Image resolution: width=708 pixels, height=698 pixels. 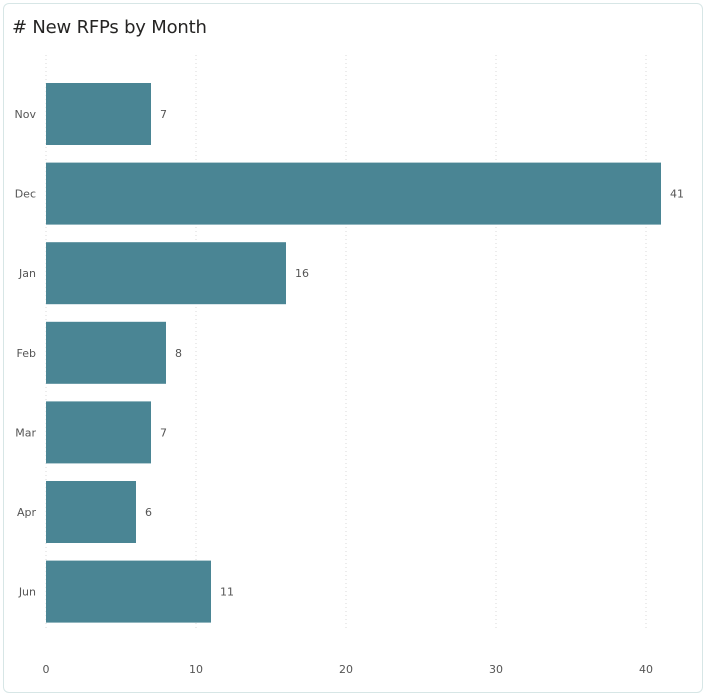 What do you see at coordinates (27, 512) in the screenshot?
I see `y-tick-label: Apr` at bounding box center [27, 512].